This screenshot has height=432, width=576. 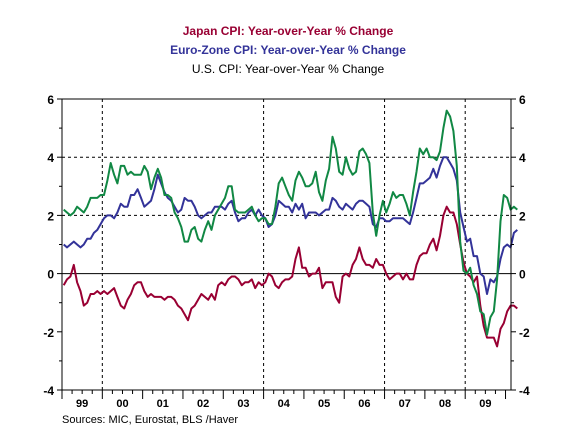 What do you see at coordinates (522, 100) in the screenshot?
I see `y-tick-label-right: 6` at bounding box center [522, 100].